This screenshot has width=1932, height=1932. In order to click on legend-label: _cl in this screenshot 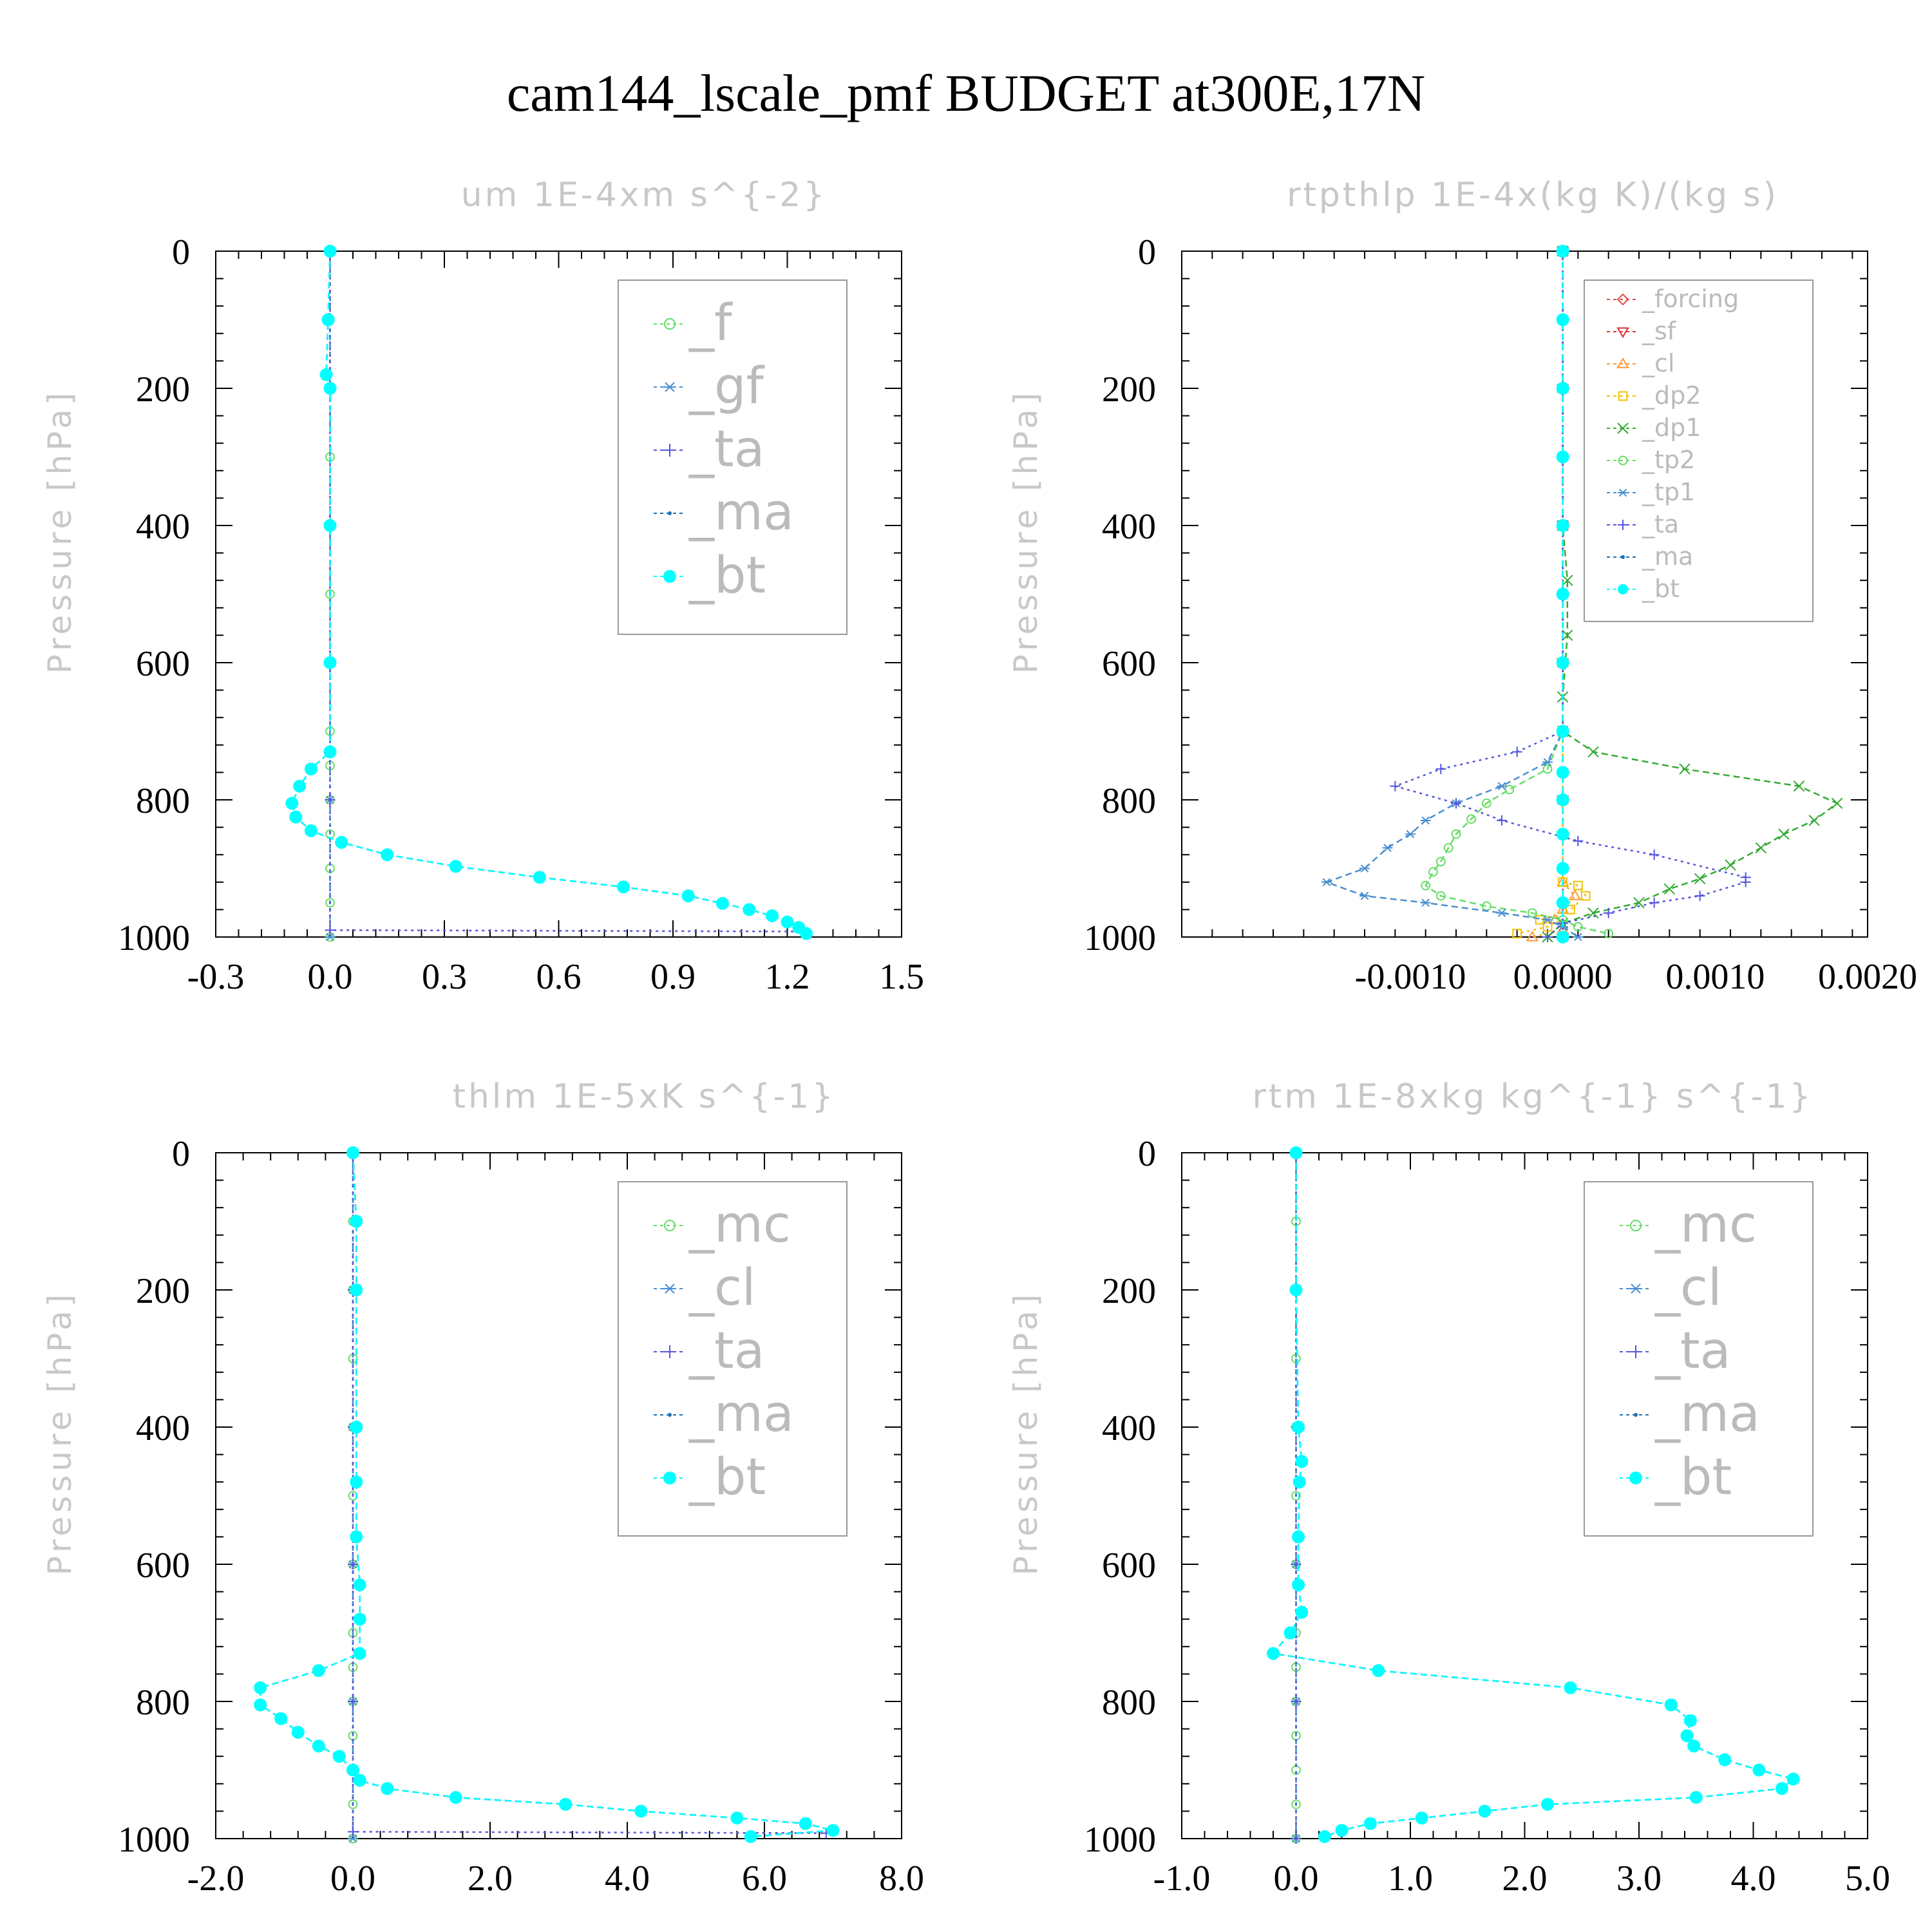, I will do `click(1688, 1288)`.